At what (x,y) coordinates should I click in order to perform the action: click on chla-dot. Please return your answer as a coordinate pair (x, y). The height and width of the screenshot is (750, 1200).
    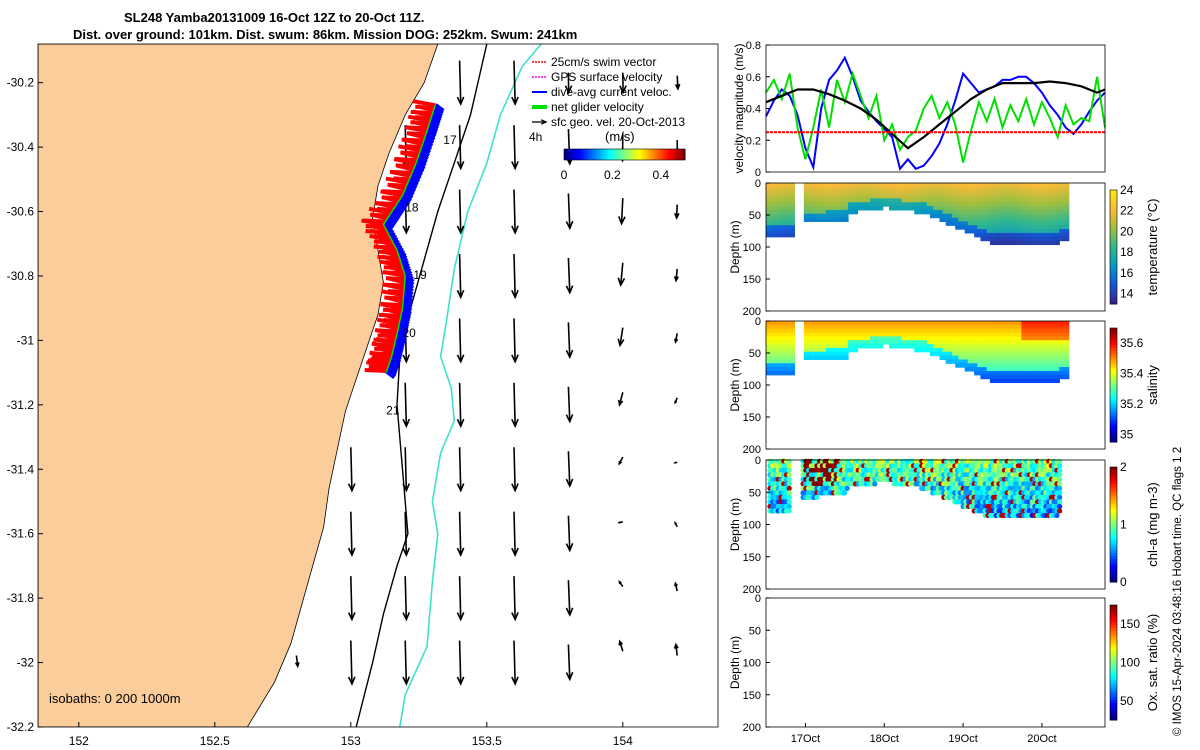
    Looking at the image, I should click on (1060, 475).